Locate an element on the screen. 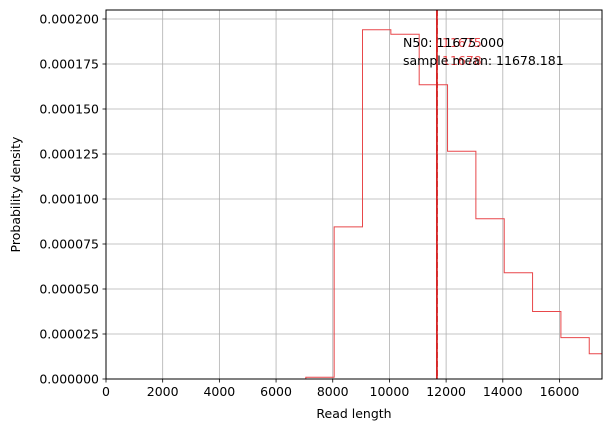 The image size is (611, 432). n50-value-label: 11675 is located at coordinates (462, 42).